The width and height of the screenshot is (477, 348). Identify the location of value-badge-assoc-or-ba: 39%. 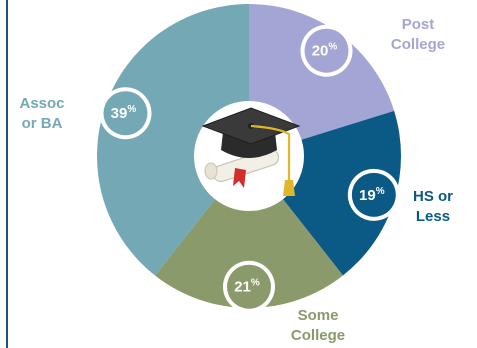
(125, 113).